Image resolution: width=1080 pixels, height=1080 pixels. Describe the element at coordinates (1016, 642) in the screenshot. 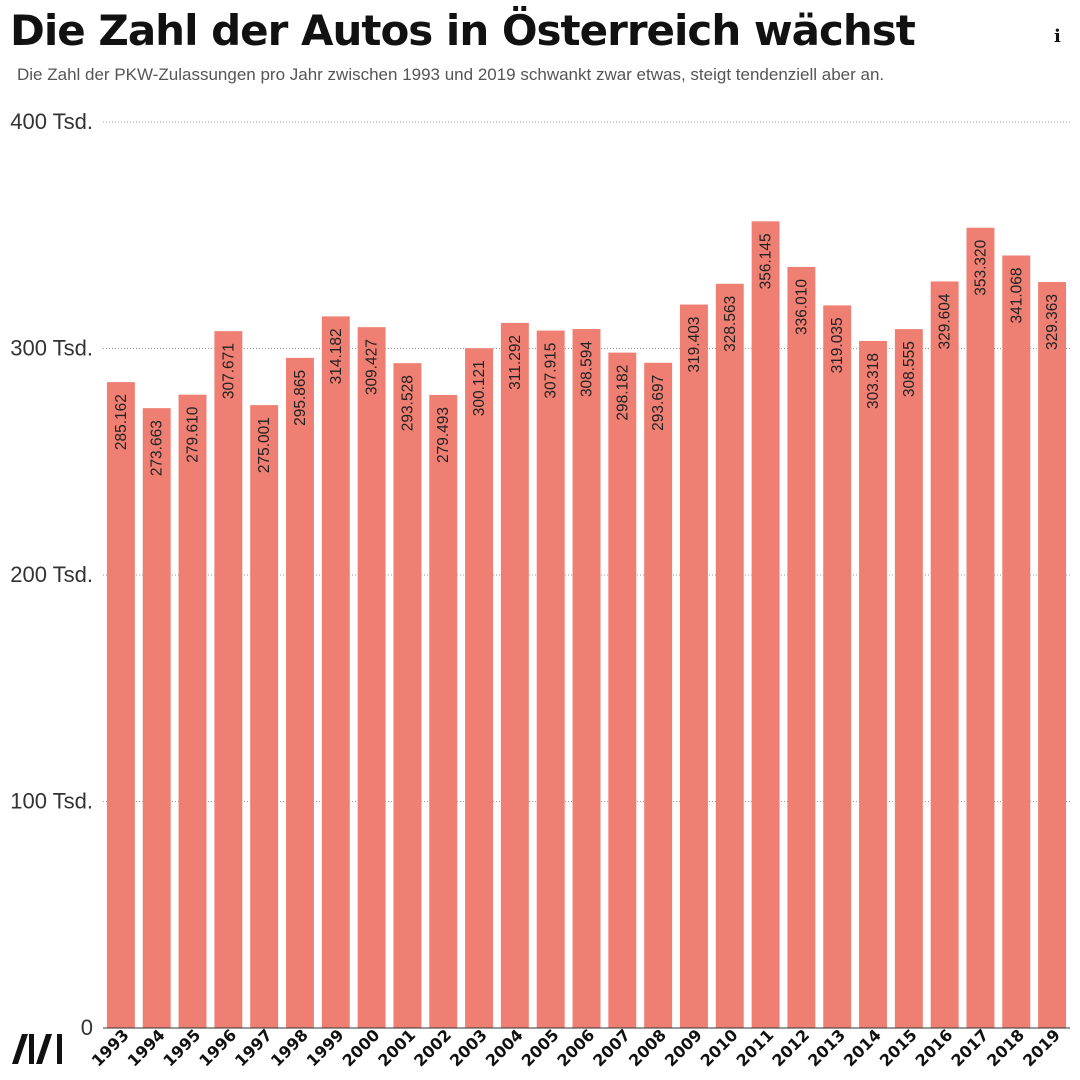

I see `bar-2018` at that location.